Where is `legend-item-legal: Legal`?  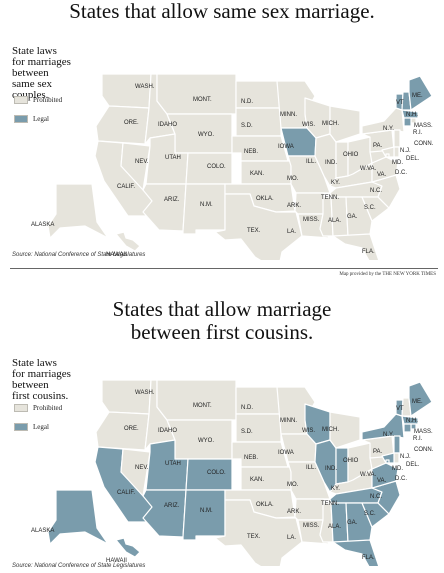 legend-item-legal: Legal is located at coordinates (31, 119).